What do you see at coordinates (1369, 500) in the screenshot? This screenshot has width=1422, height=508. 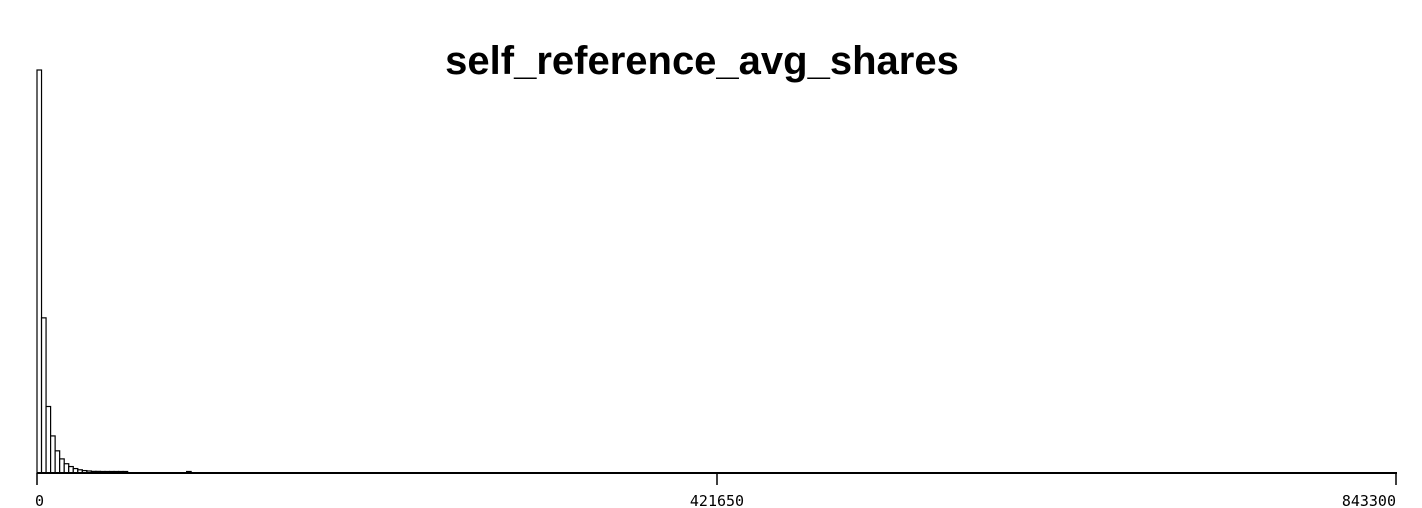 I see `x-tick-label-2: 843300` at bounding box center [1369, 500].